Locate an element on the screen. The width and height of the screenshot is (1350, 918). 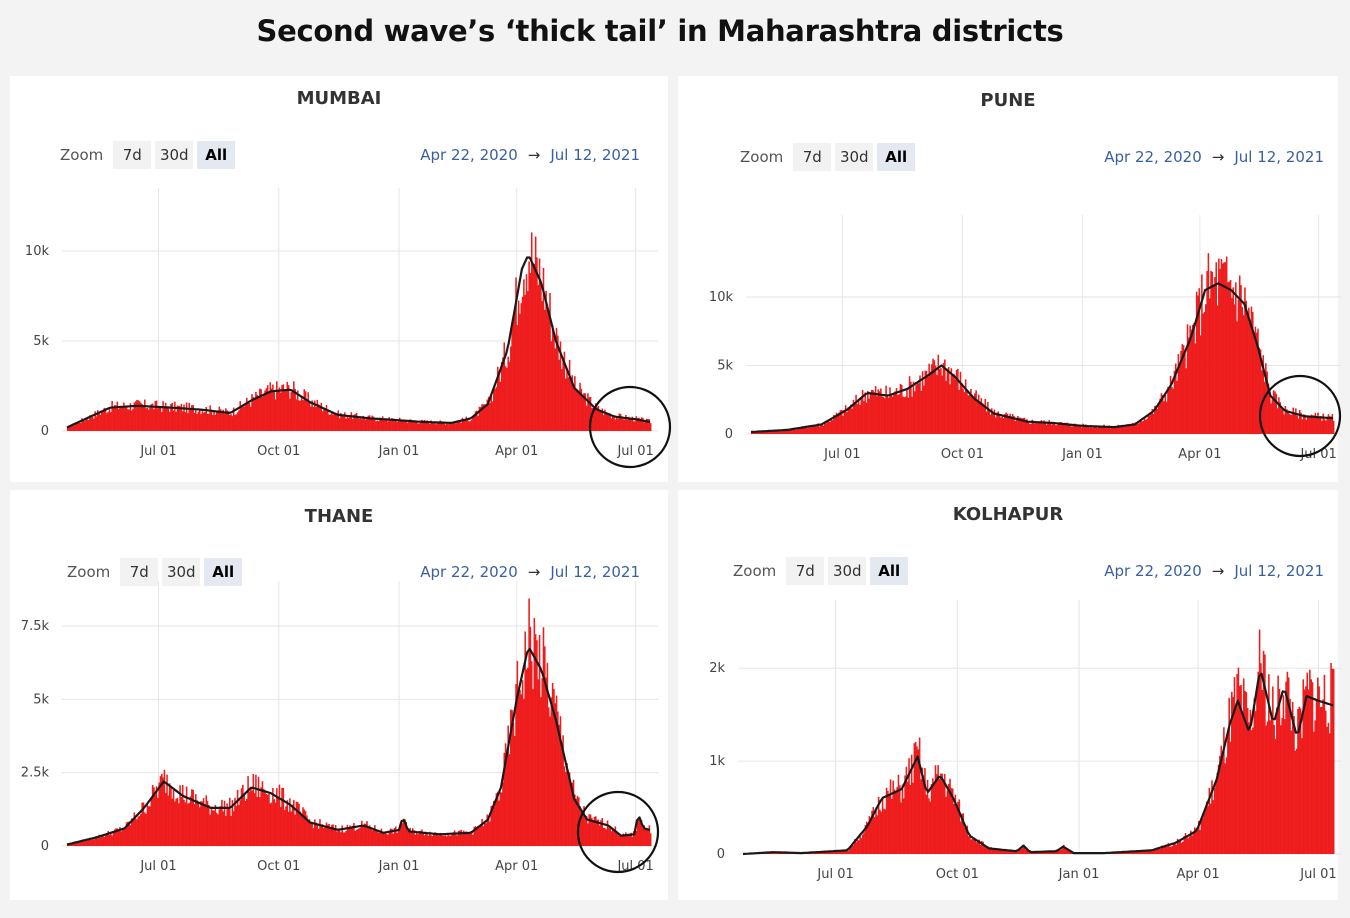
zoom-controls: Zoom 7d 30d All is located at coordinates (149, 155).